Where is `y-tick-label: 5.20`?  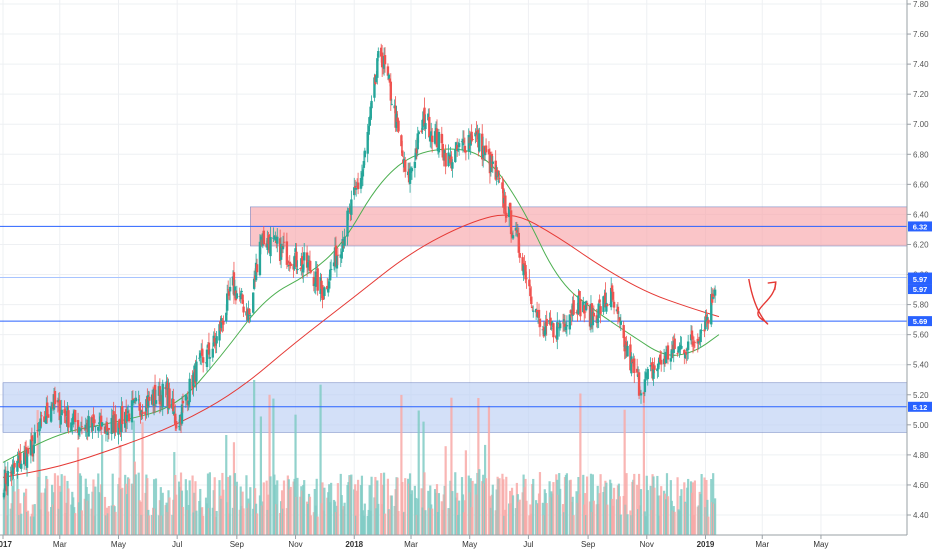
y-tick-label: 5.20 is located at coordinates (921, 395).